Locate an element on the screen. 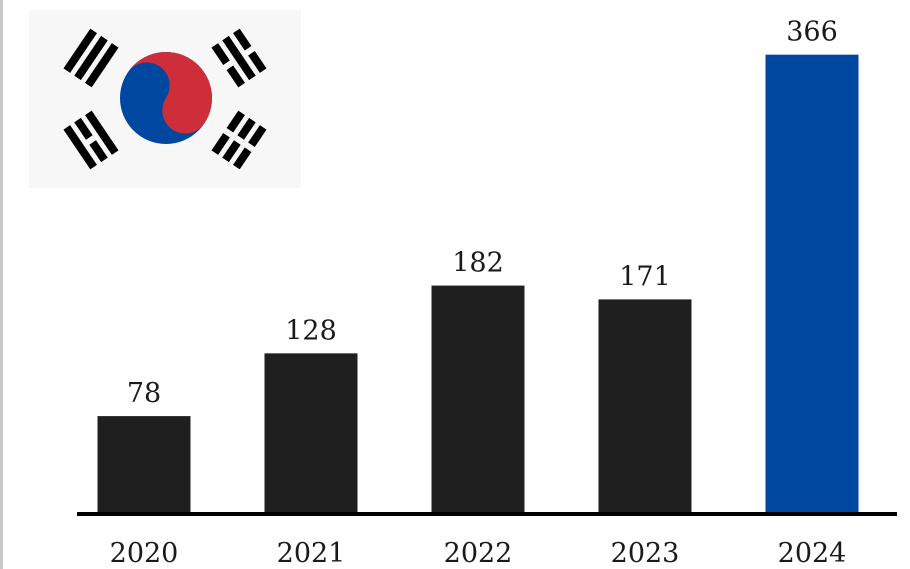 The image size is (910, 569). bar-2024 is located at coordinates (812, 284).